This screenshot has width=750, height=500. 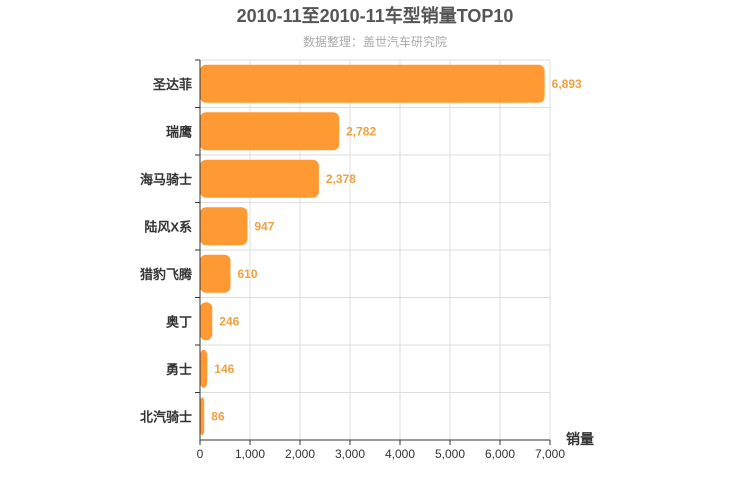 I want to click on category-label: 海马骑士, so click(x=166, y=179).